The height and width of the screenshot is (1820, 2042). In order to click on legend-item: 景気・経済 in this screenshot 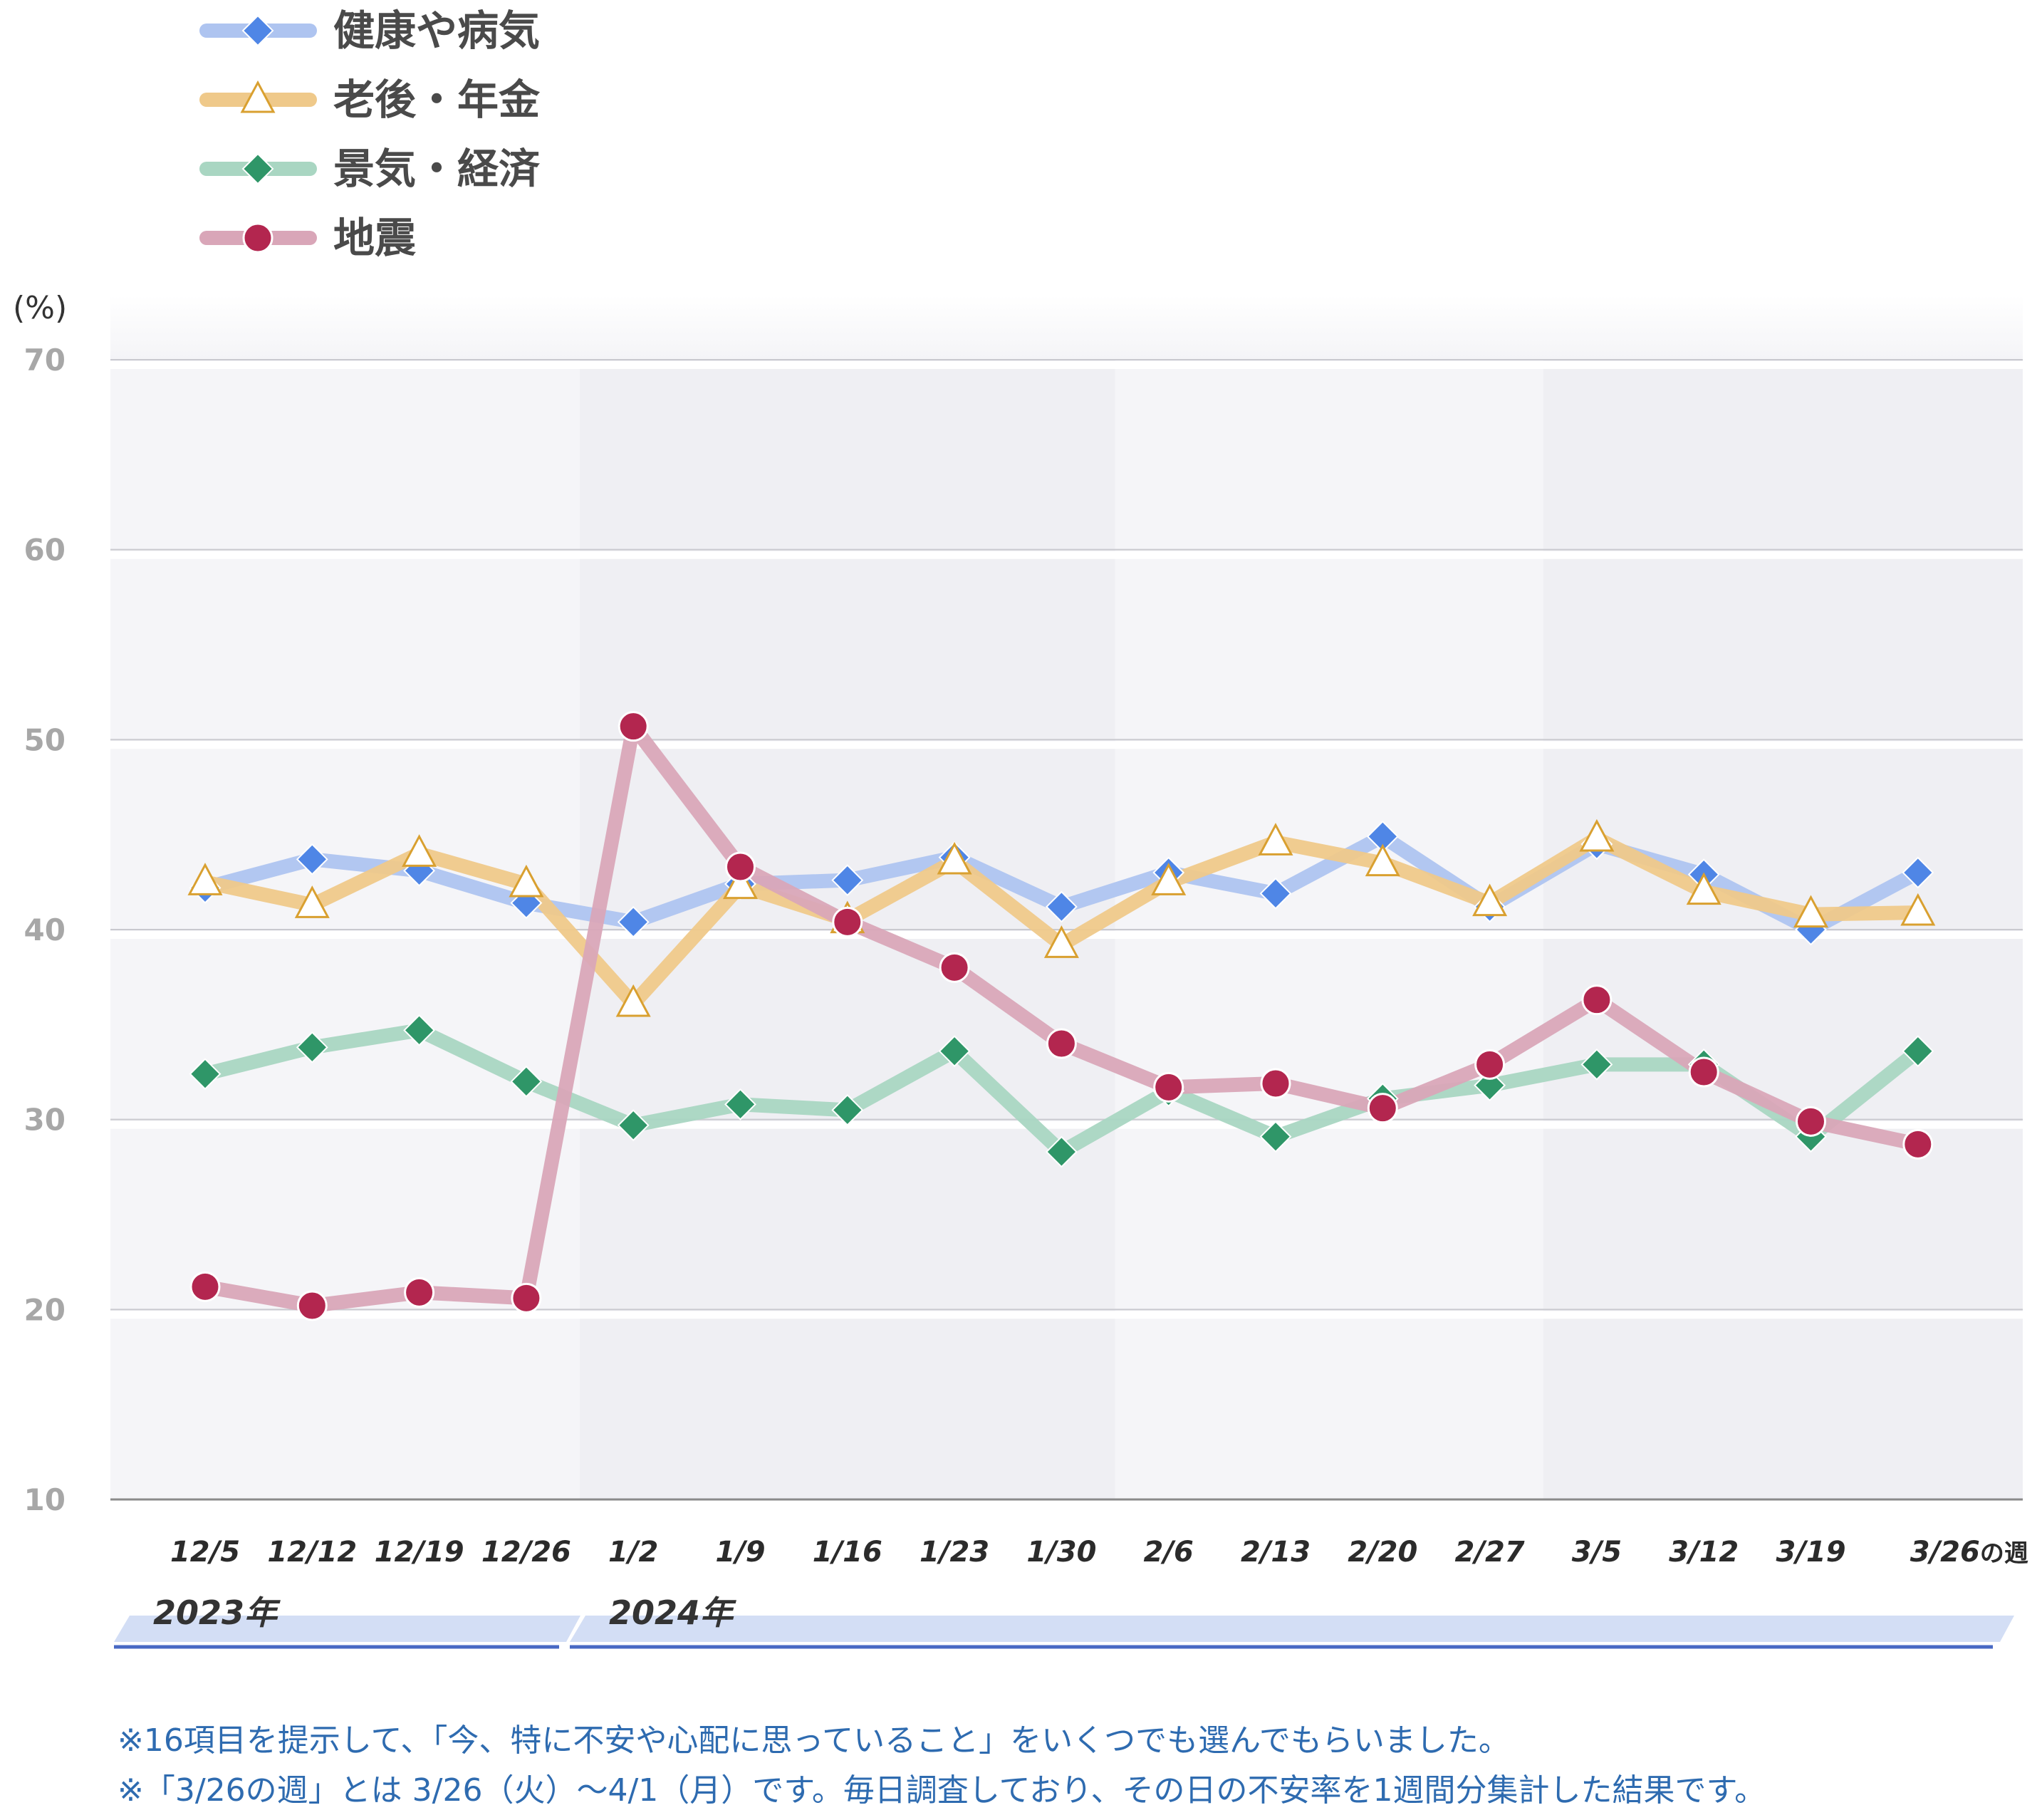, I will do `click(370, 169)`.